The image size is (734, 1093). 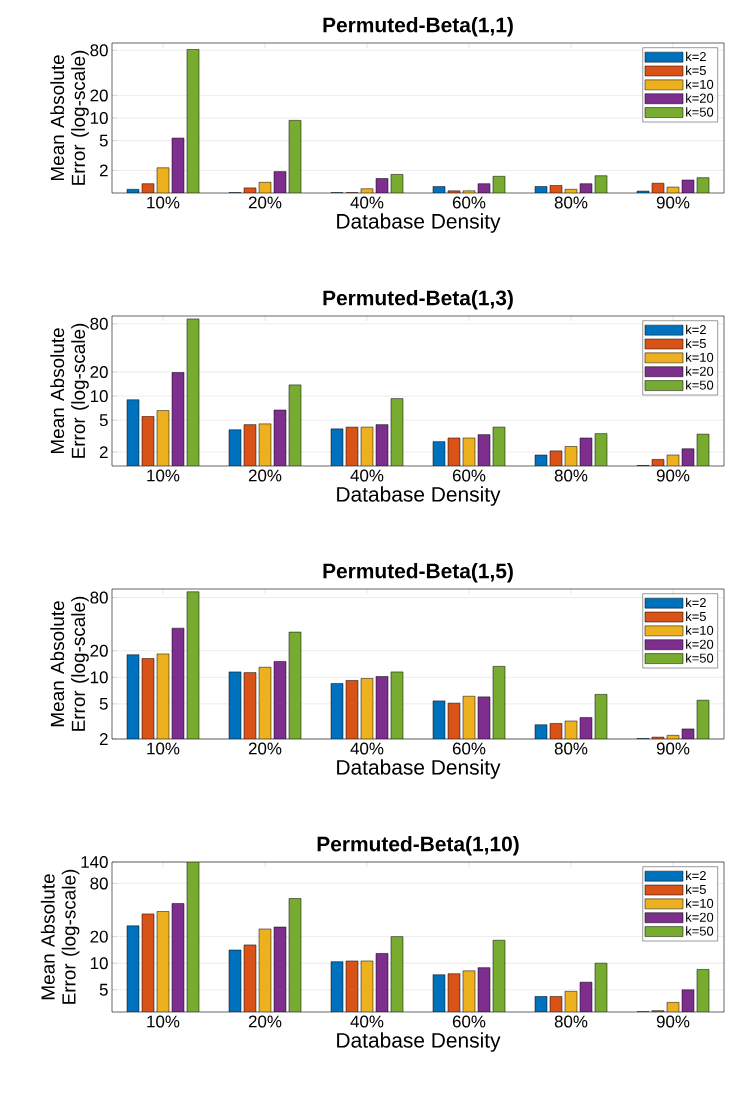 I want to click on chart-title: Permuted-Beta(1,10), so click(x=418, y=846).